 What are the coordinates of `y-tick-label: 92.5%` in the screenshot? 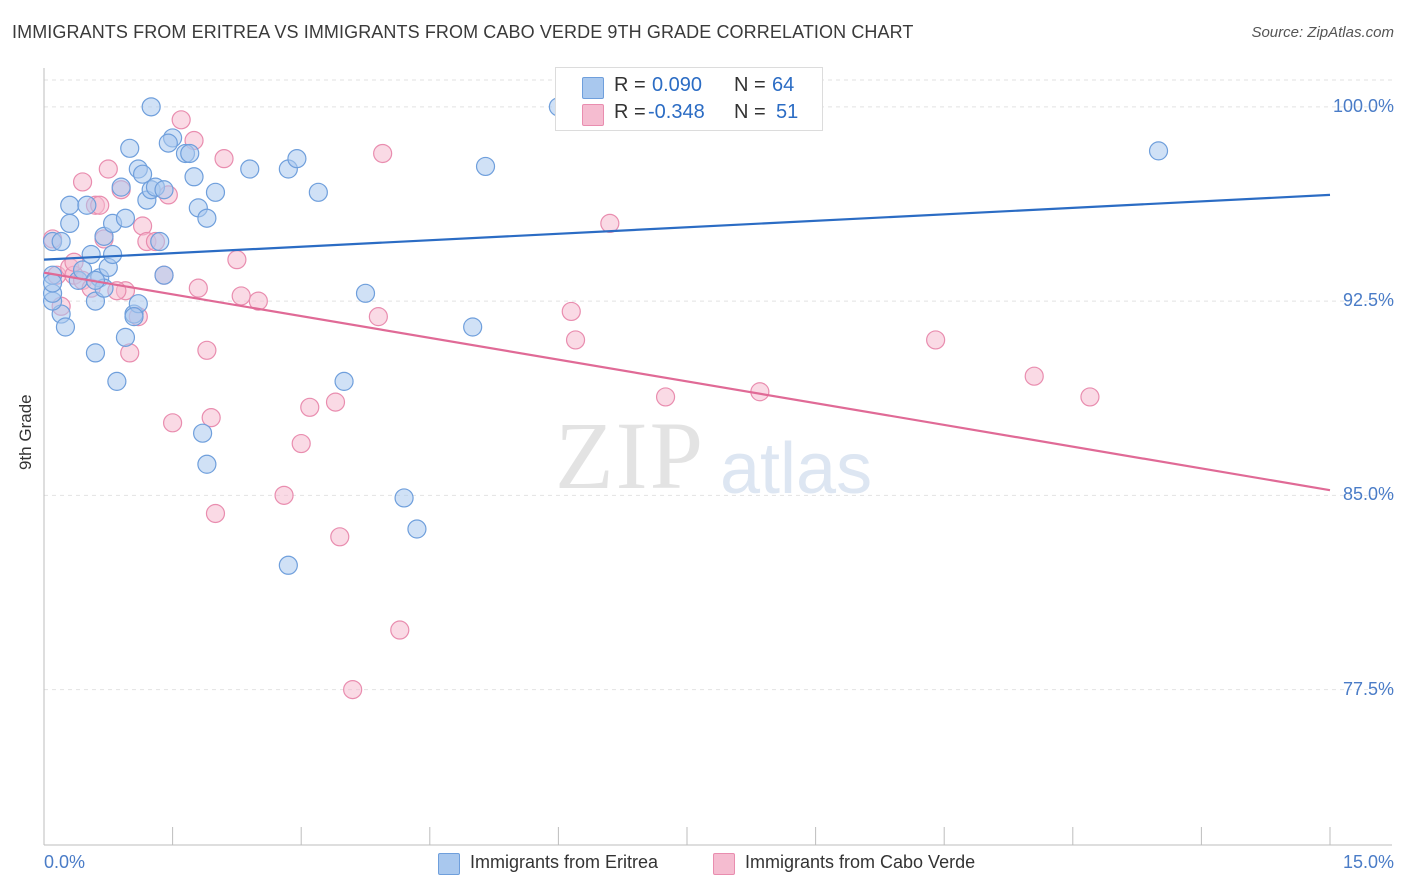 It's located at (1368, 300).